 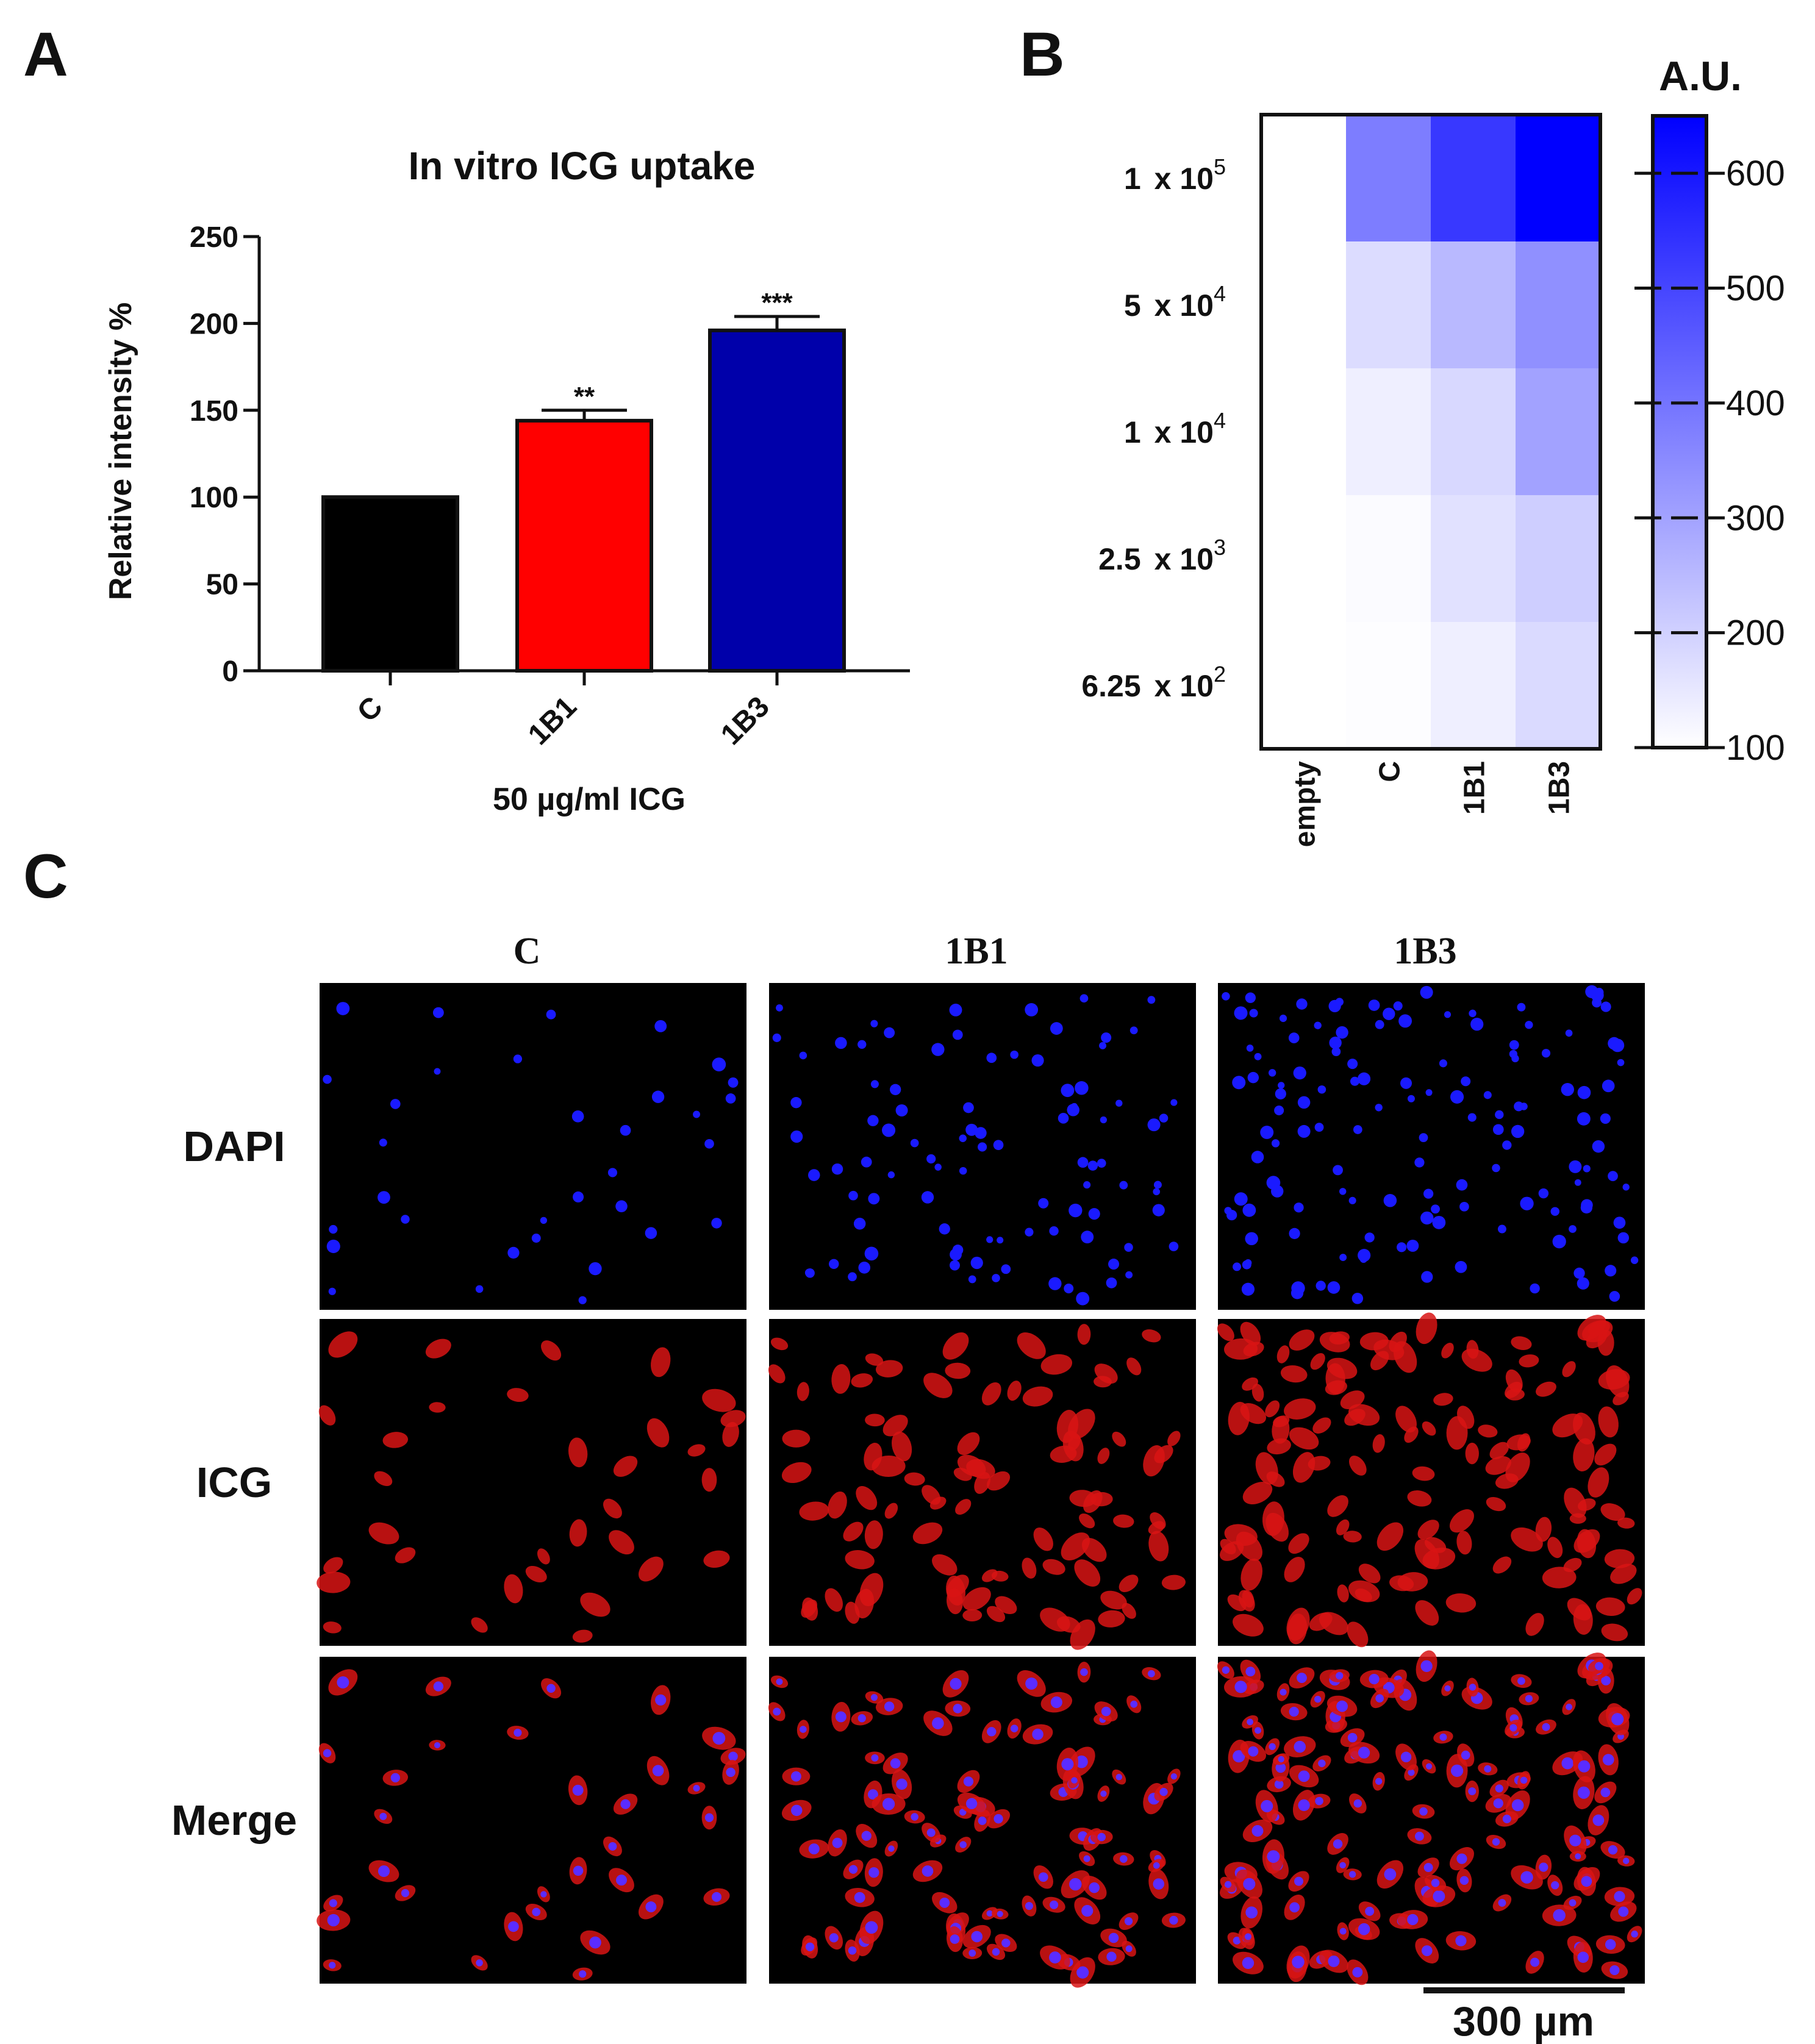 What do you see at coordinates (531, 1482) in the screenshot?
I see `micrograph-icg-c` at bounding box center [531, 1482].